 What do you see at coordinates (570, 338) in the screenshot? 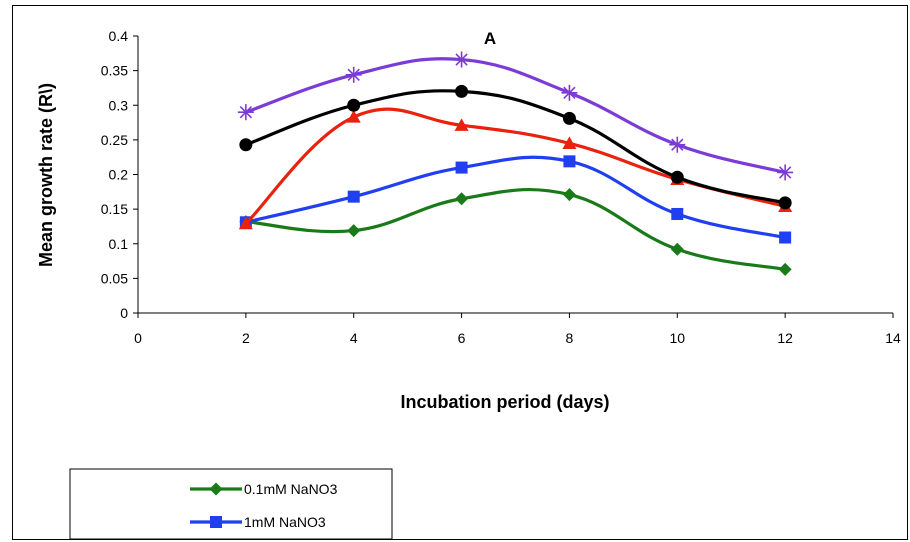
I see `x-tick-label: 8` at bounding box center [570, 338].